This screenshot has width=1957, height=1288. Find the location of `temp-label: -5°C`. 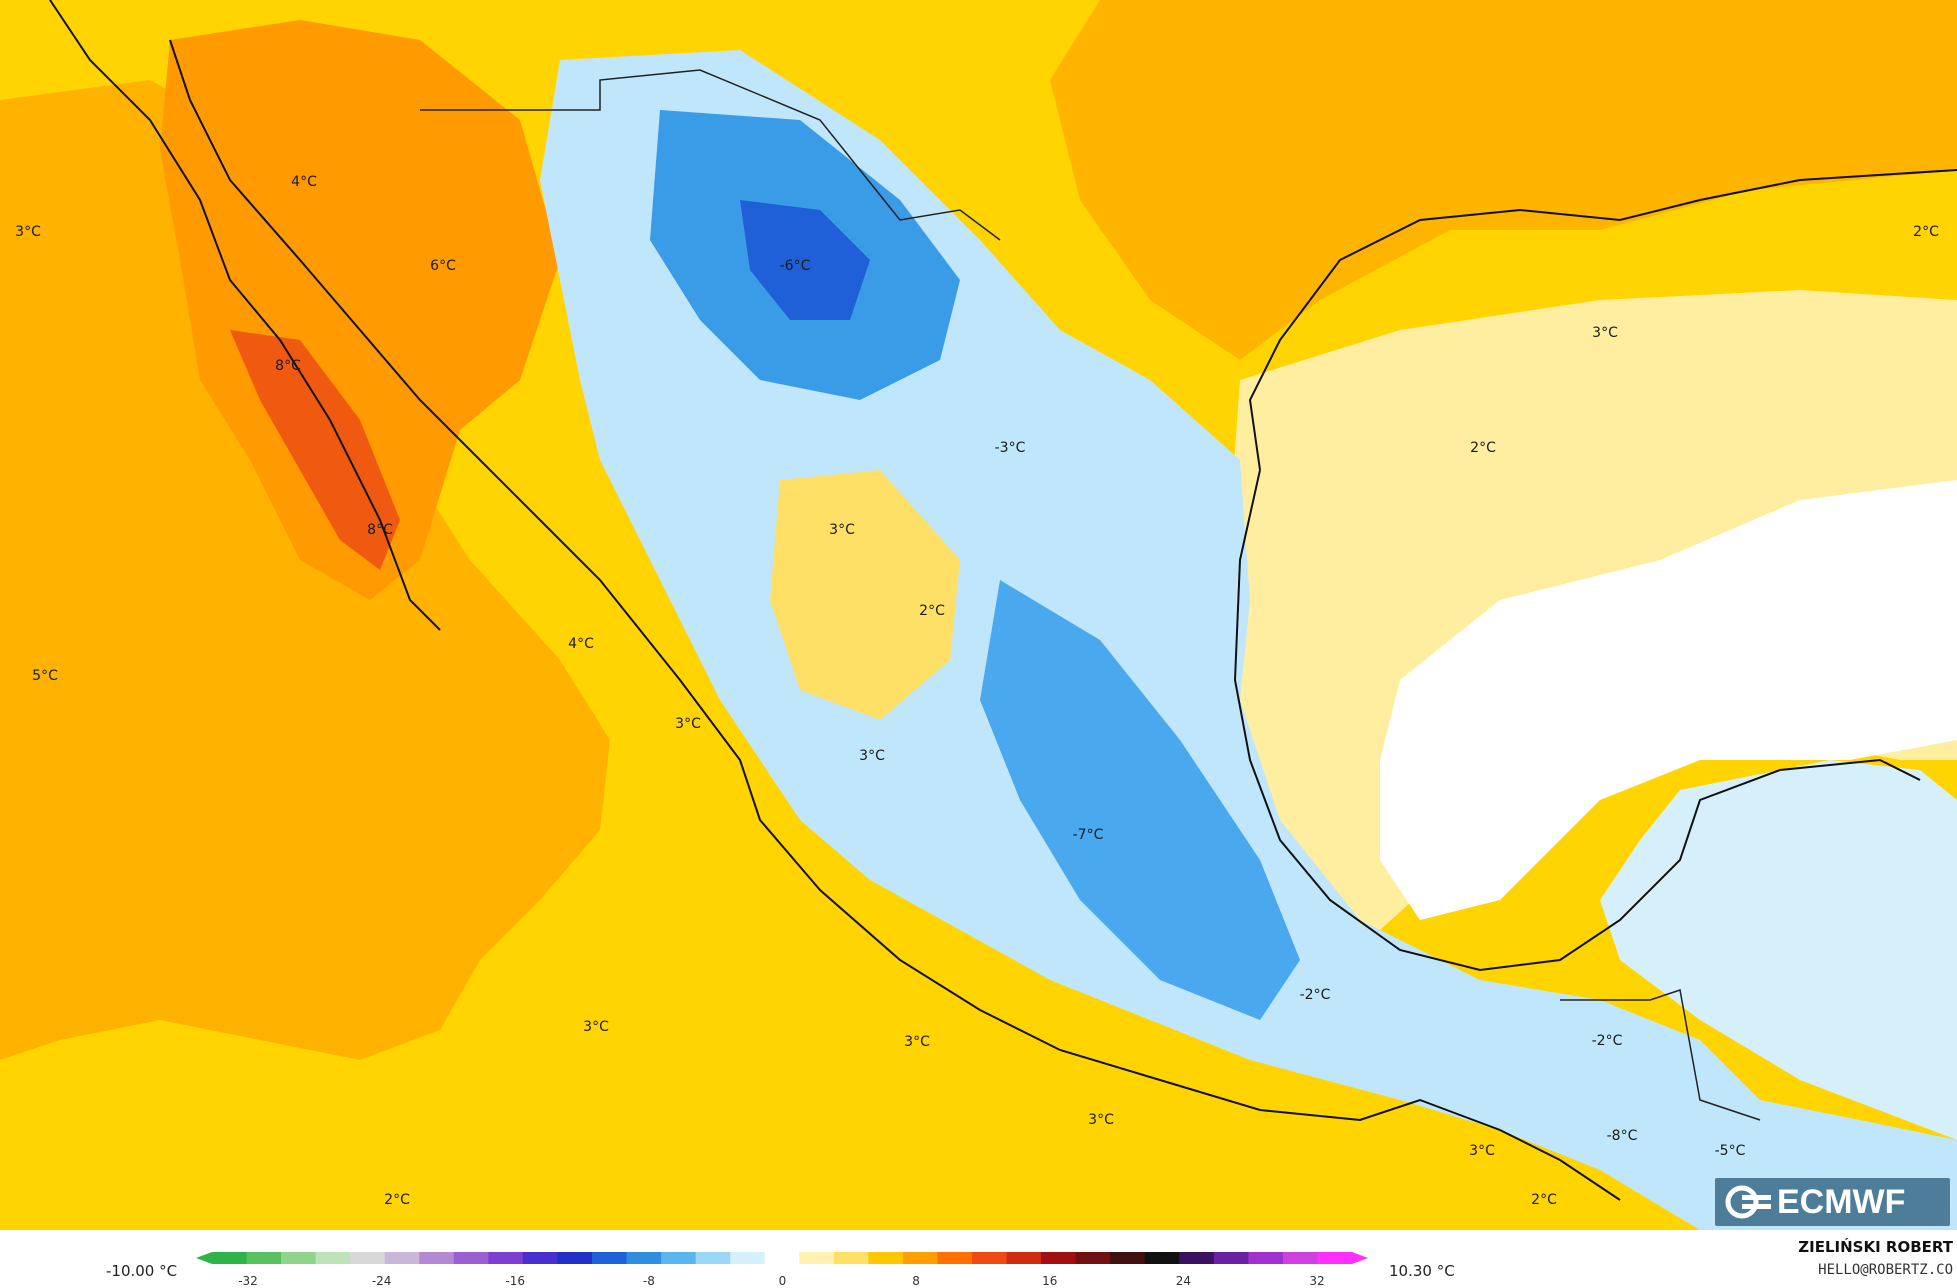

temp-label: -5°C is located at coordinates (1730, 1151).